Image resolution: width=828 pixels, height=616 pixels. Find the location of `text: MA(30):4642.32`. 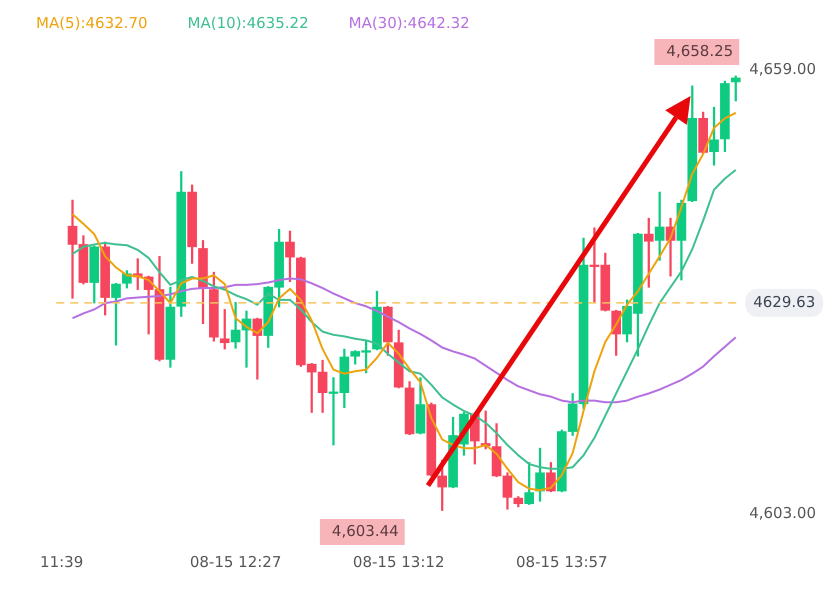

text: MA(30):4642.32 is located at coordinates (409, 23).